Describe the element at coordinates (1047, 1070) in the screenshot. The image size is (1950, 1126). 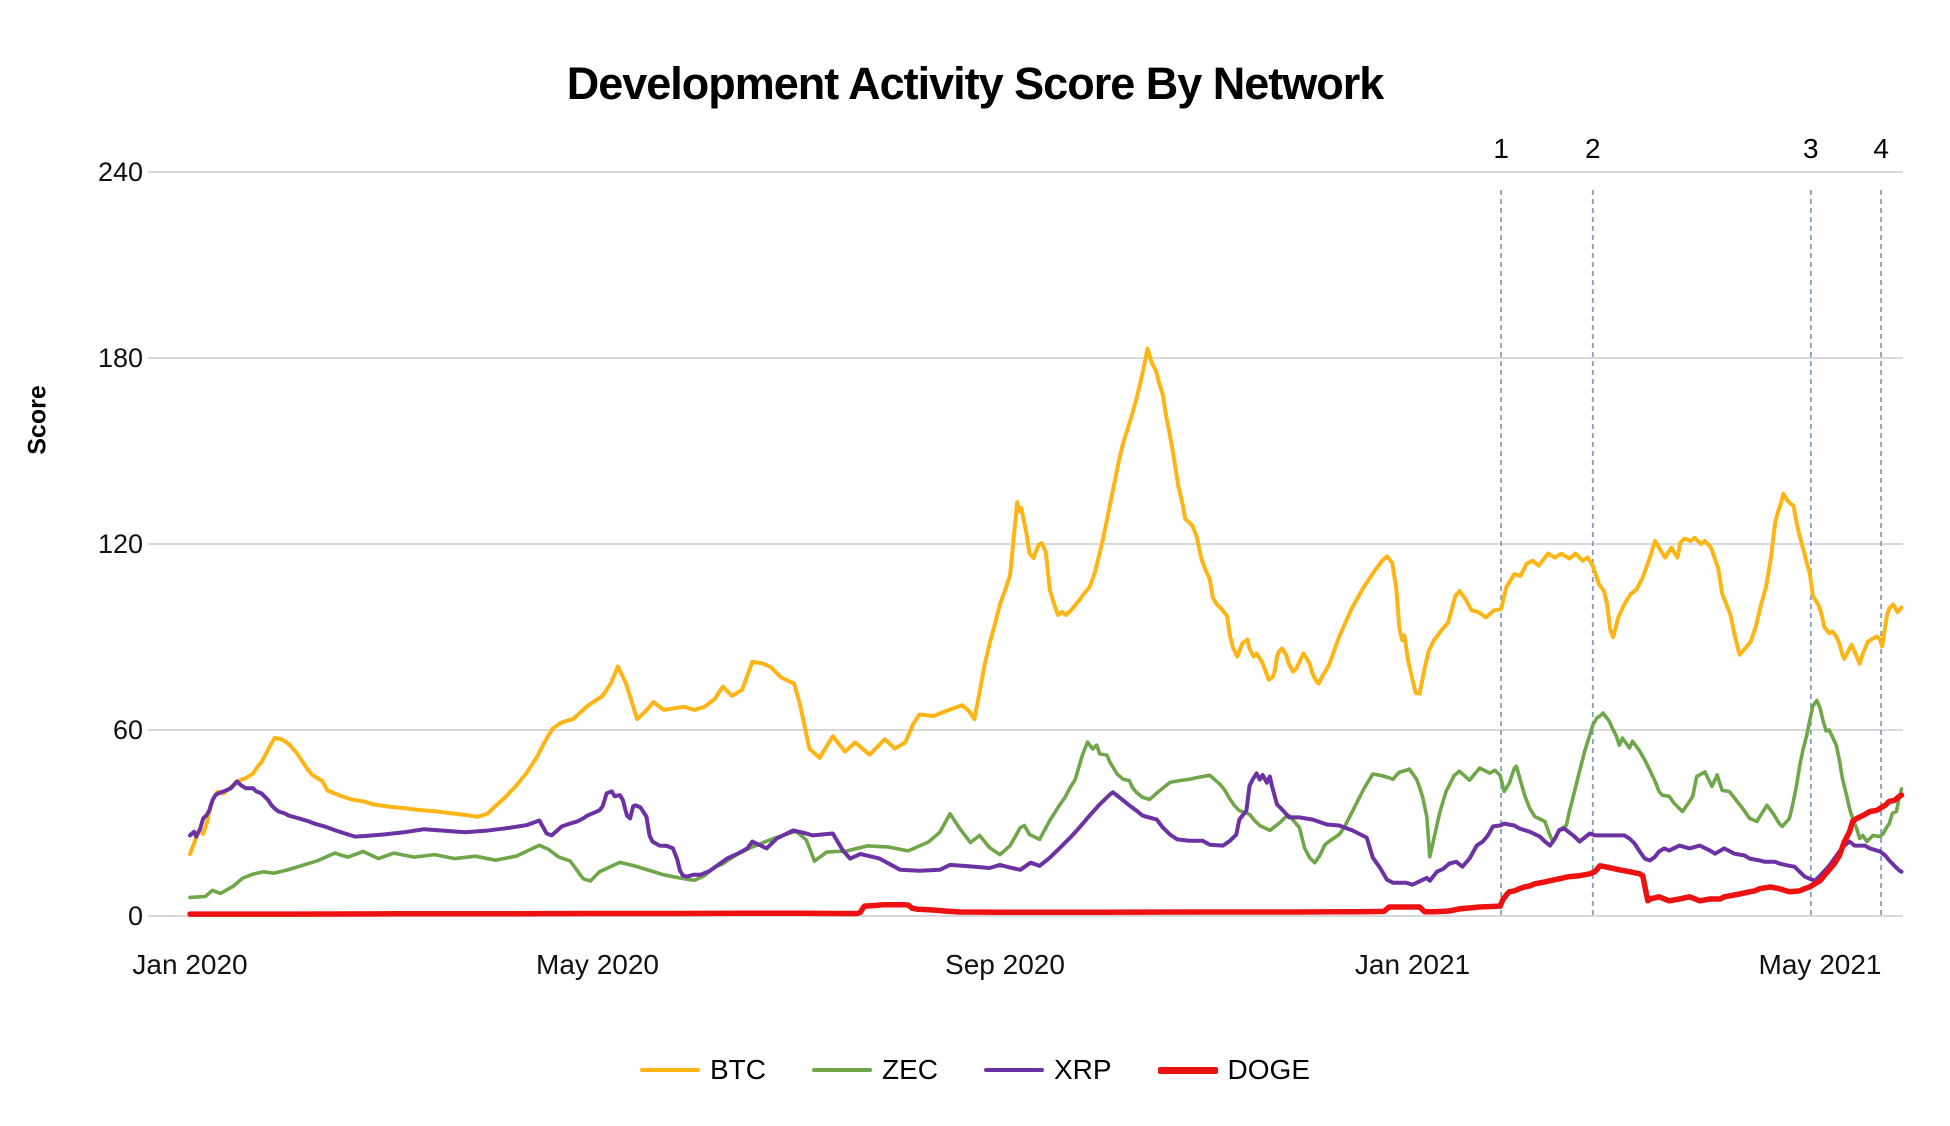
I see `legend-item-xrp: XRP` at that location.